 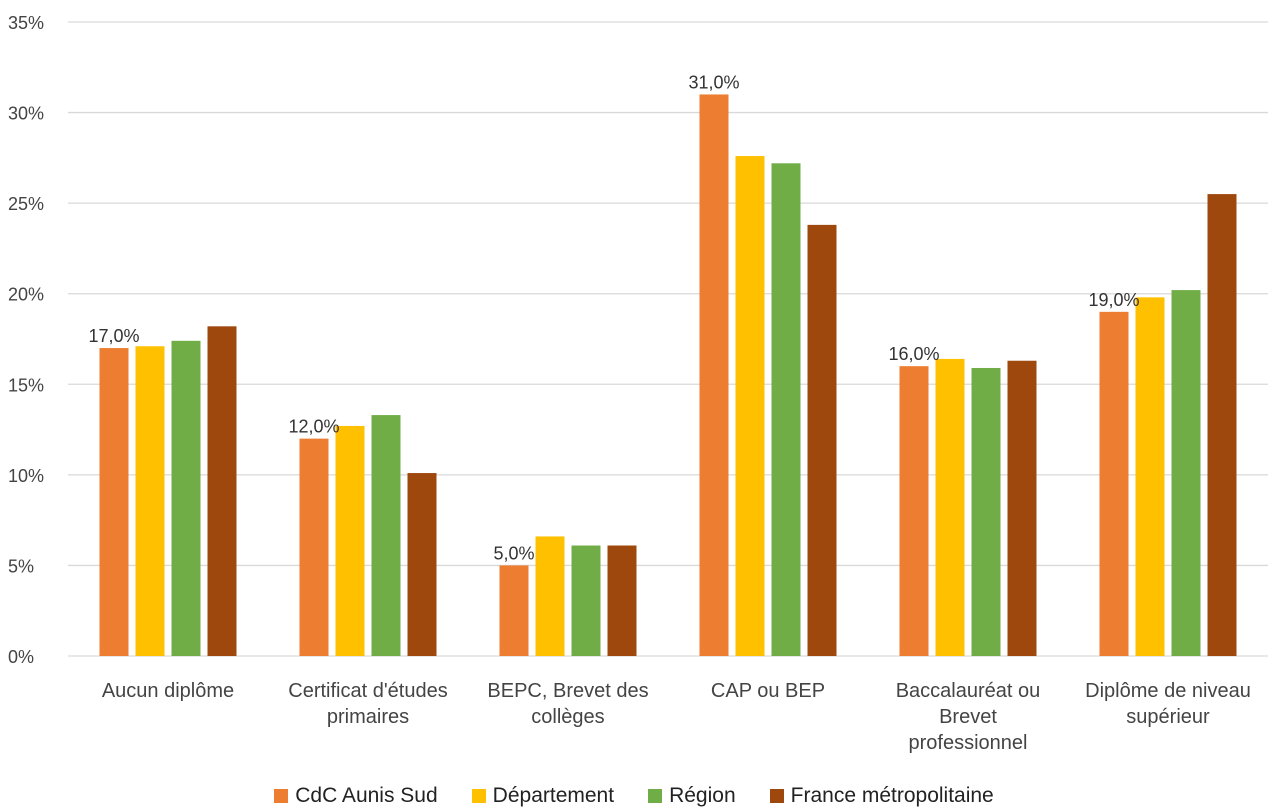 I want to click on data-label-cdc-aunis-sud: 12,0%, so click(x=313, y=427).